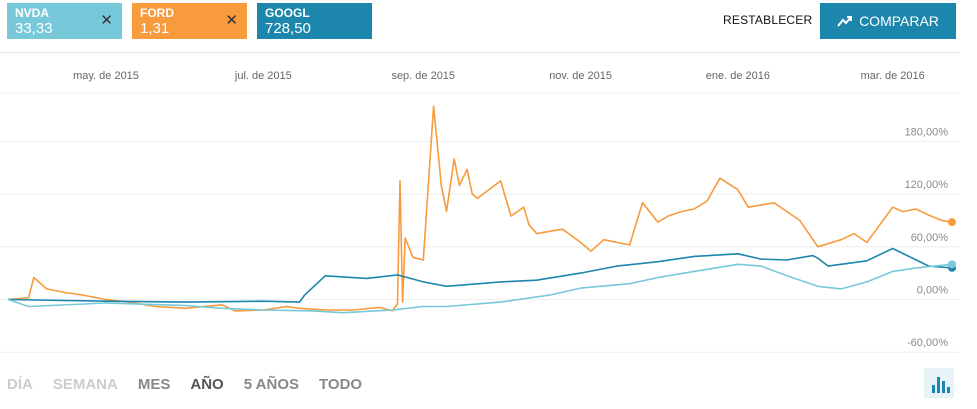 The width and height of the screenshot is (977, 409). I want to click on x-tick-label: nov. de 2015, so click(580, 76).